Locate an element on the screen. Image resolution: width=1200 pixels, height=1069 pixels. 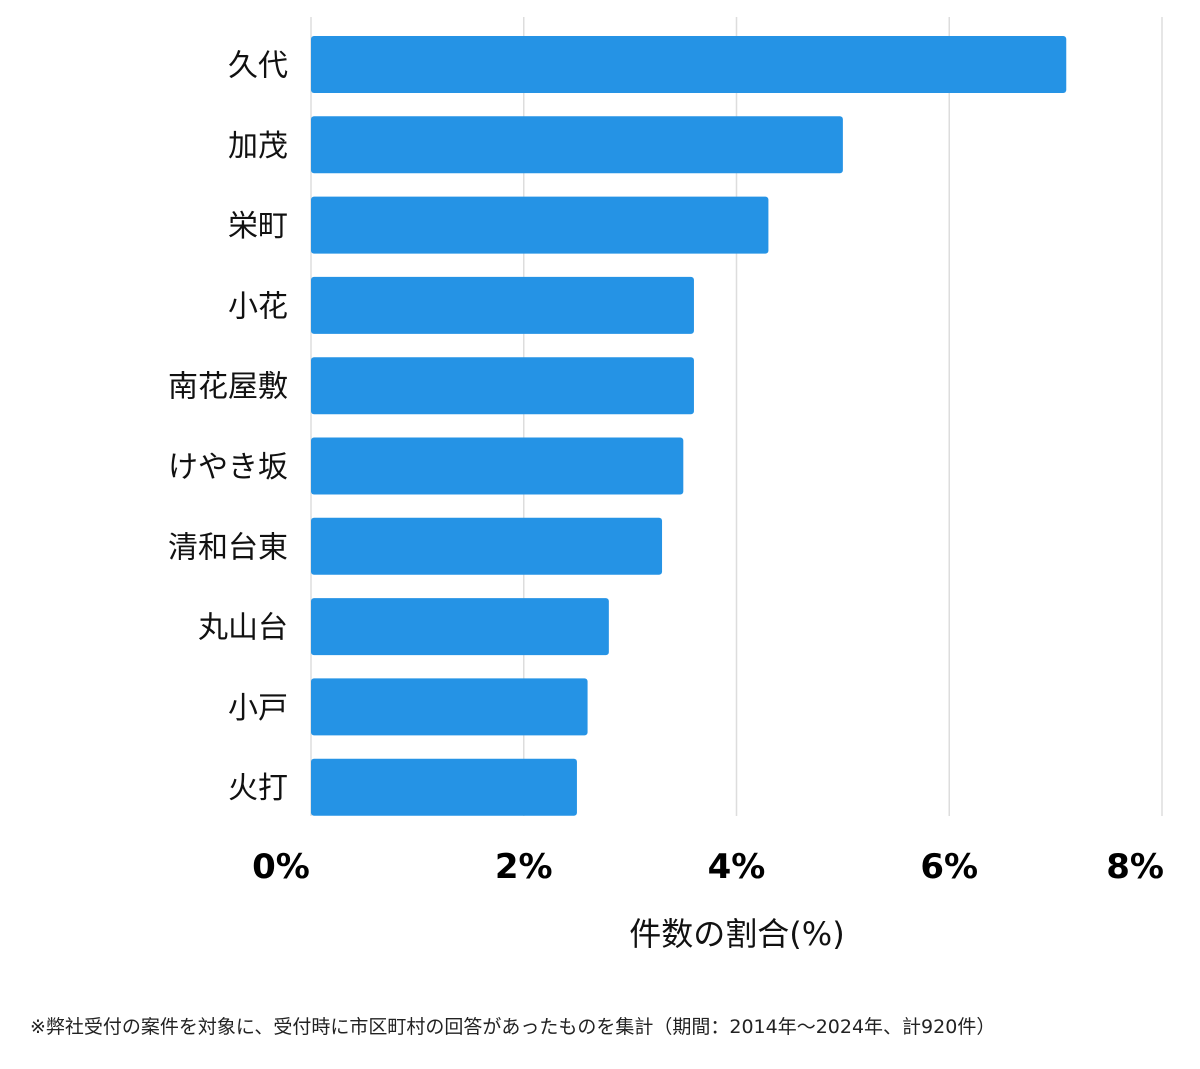
category-label: 小花 is located at coordinates (258, 306).